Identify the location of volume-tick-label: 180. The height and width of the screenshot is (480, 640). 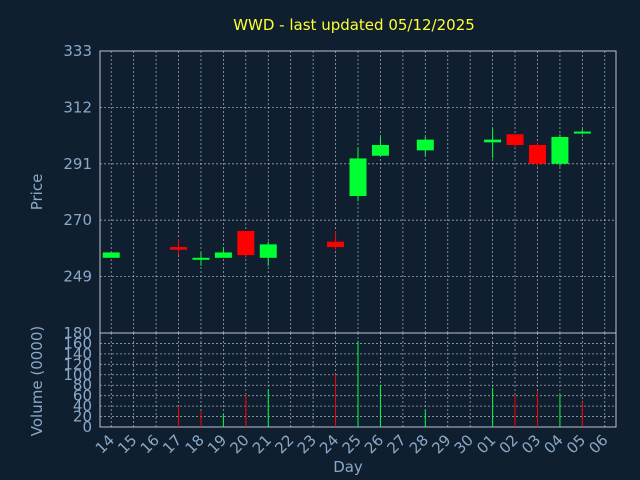
(77, 333).